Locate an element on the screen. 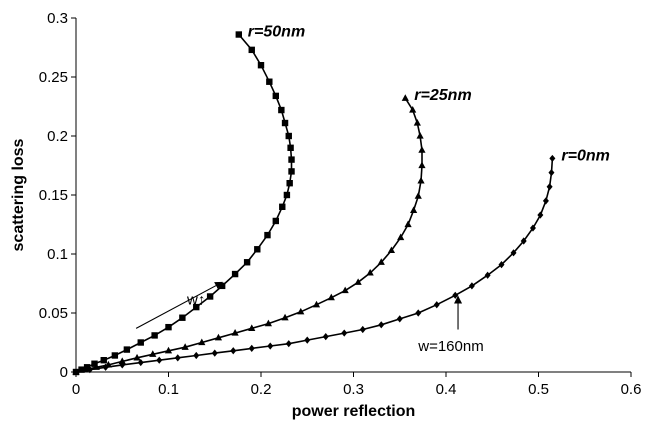  y-tick-label: 0.25 is located at coordinates (53, 77).